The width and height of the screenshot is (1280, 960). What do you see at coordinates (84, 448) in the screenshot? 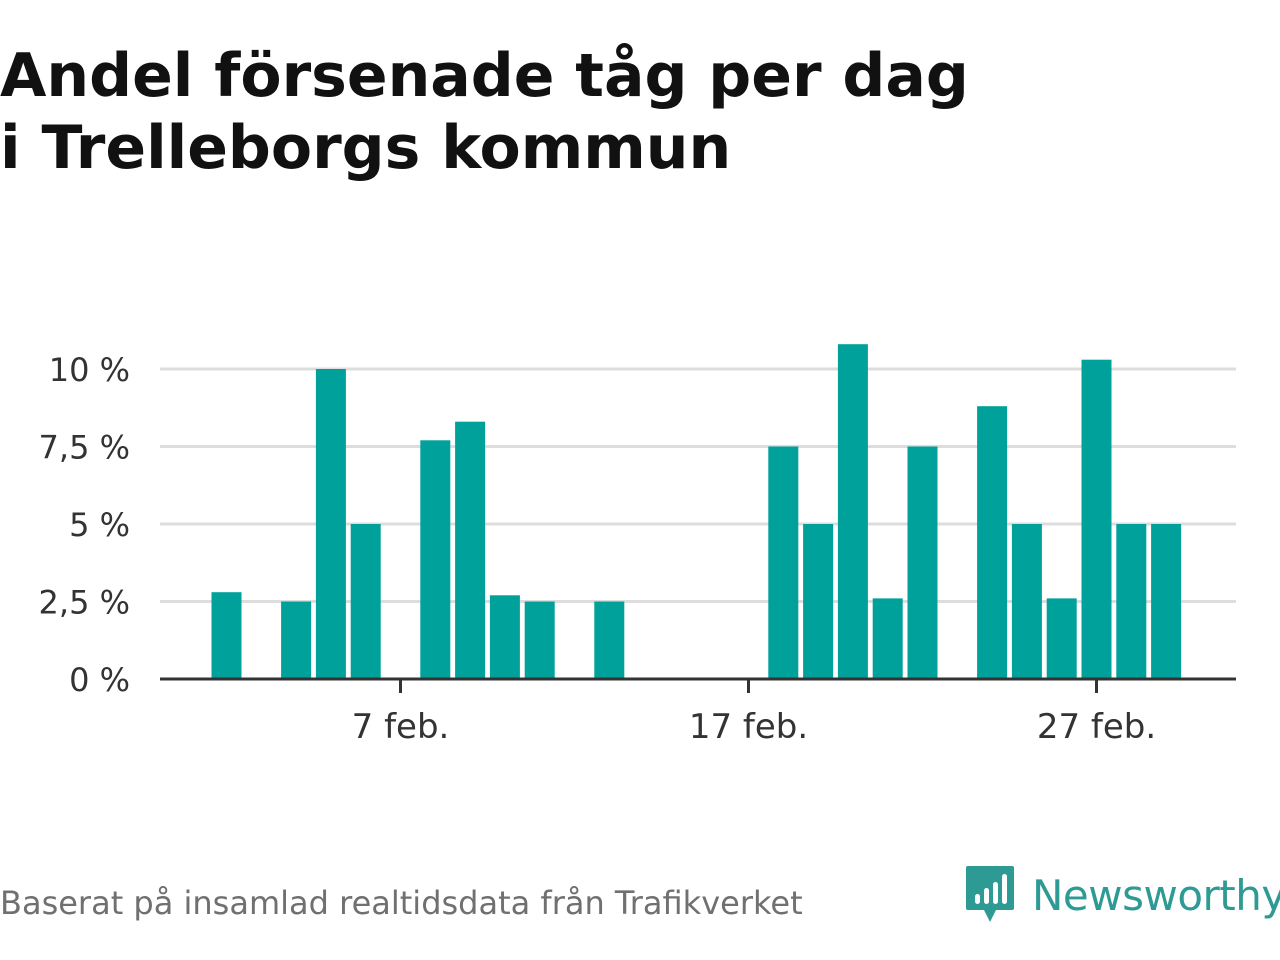
I see `y-tick-label: 7,5 %` at bounding box center [84, 448].